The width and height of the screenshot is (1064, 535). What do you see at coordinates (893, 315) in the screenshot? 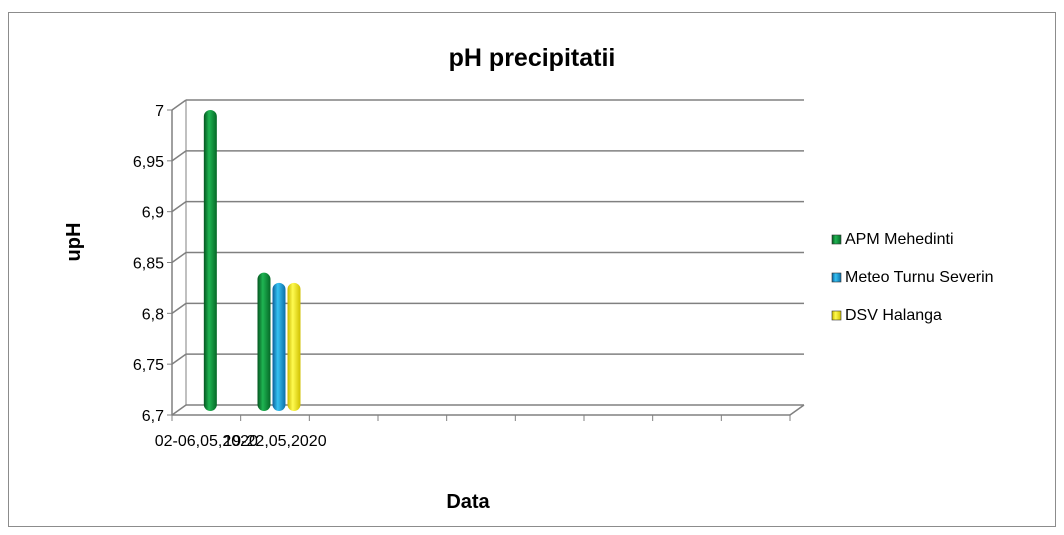
I see `legend-label: DSV Halanga` at bounding box center [893, 315].